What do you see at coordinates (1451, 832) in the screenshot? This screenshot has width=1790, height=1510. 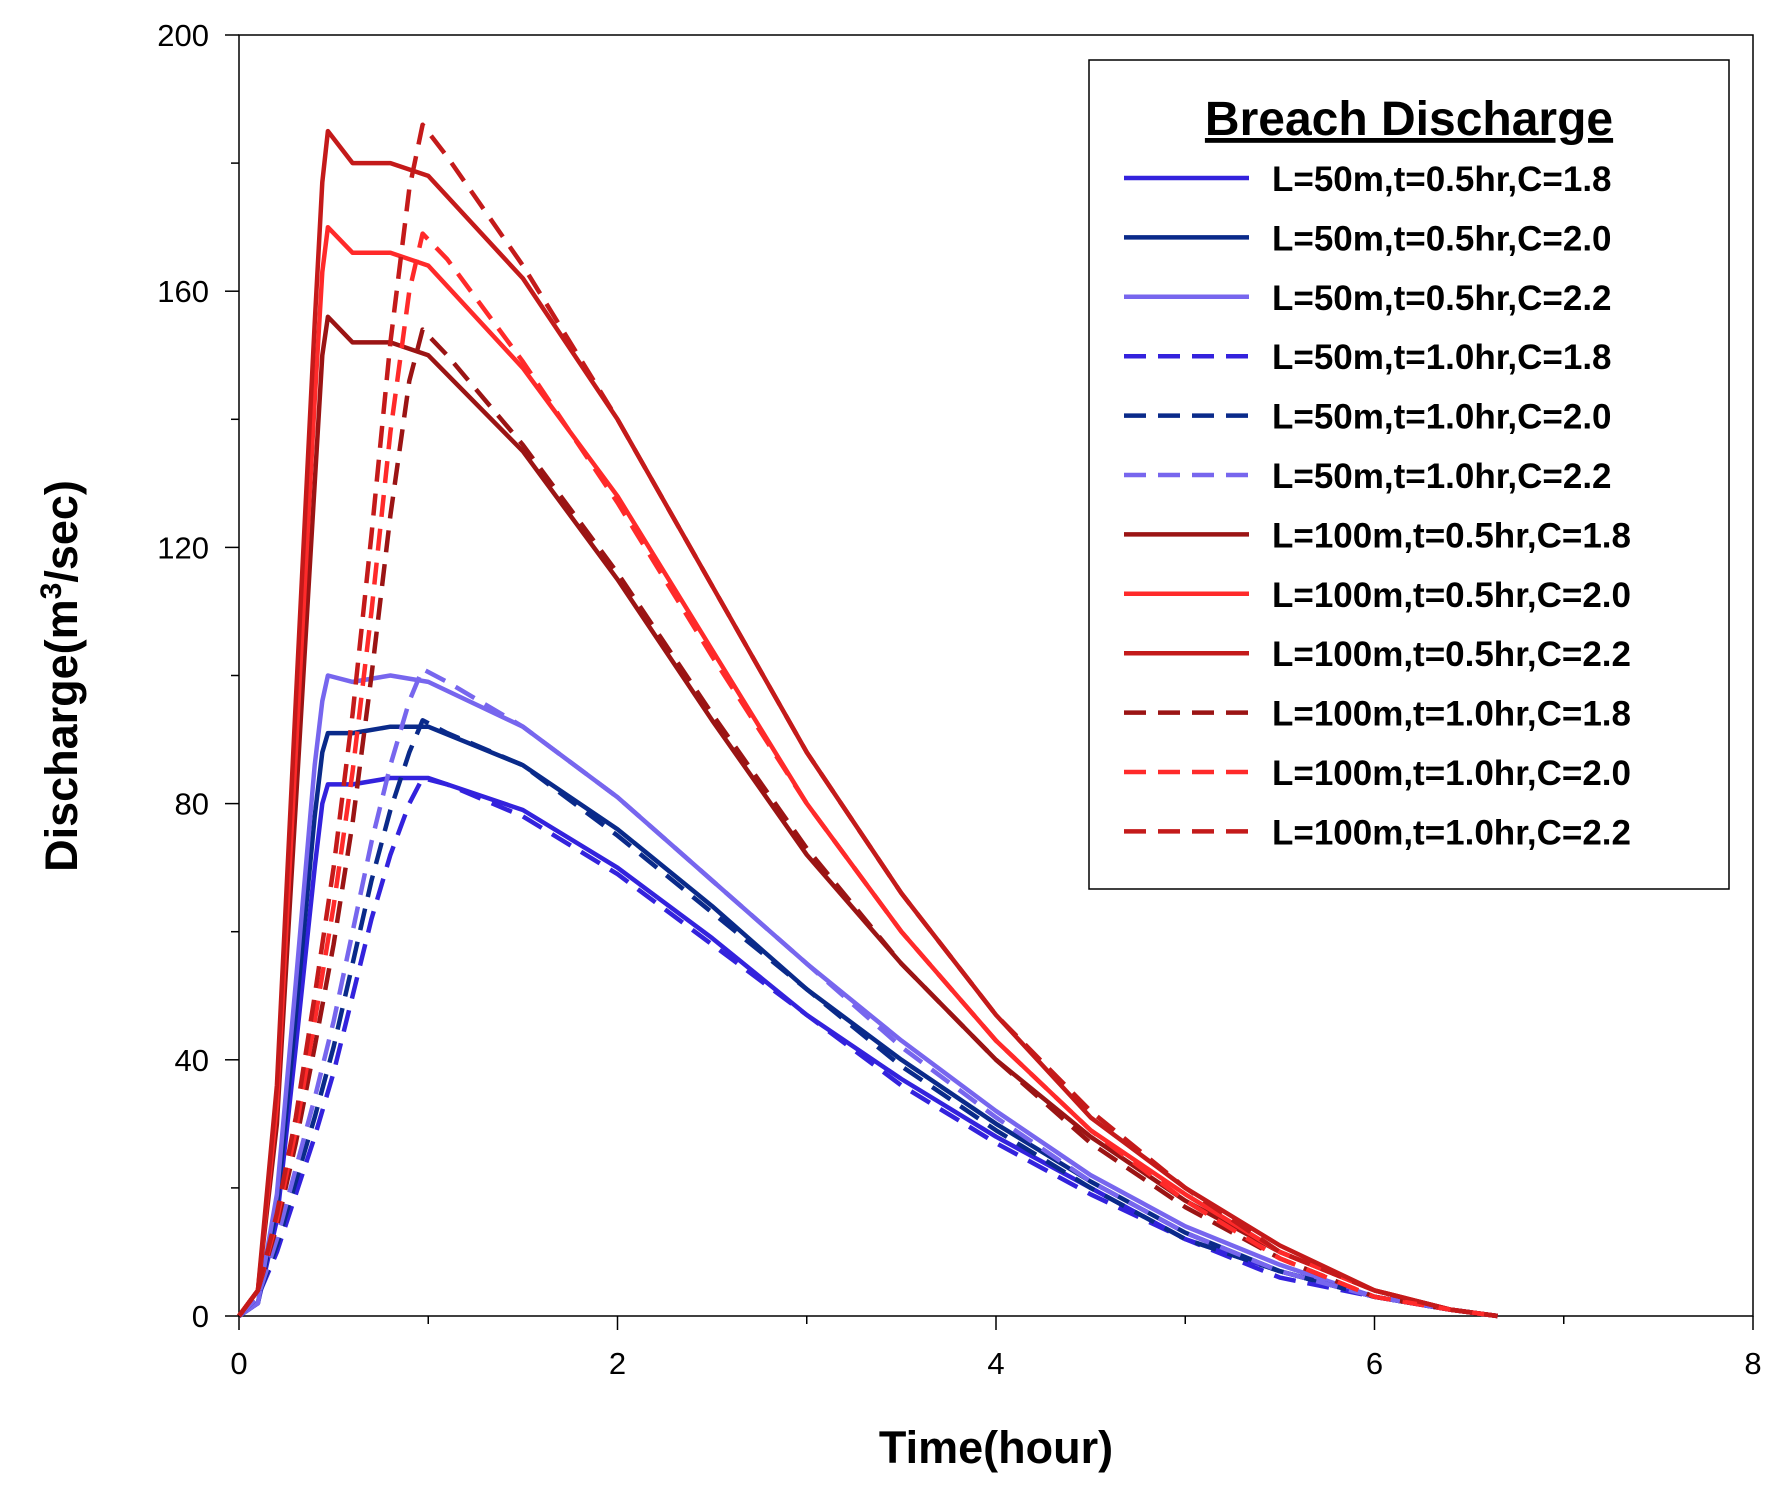 I see `legend-label: L=100m,t=1.0hr,C=2.2` at bounding box center [1451, 832].